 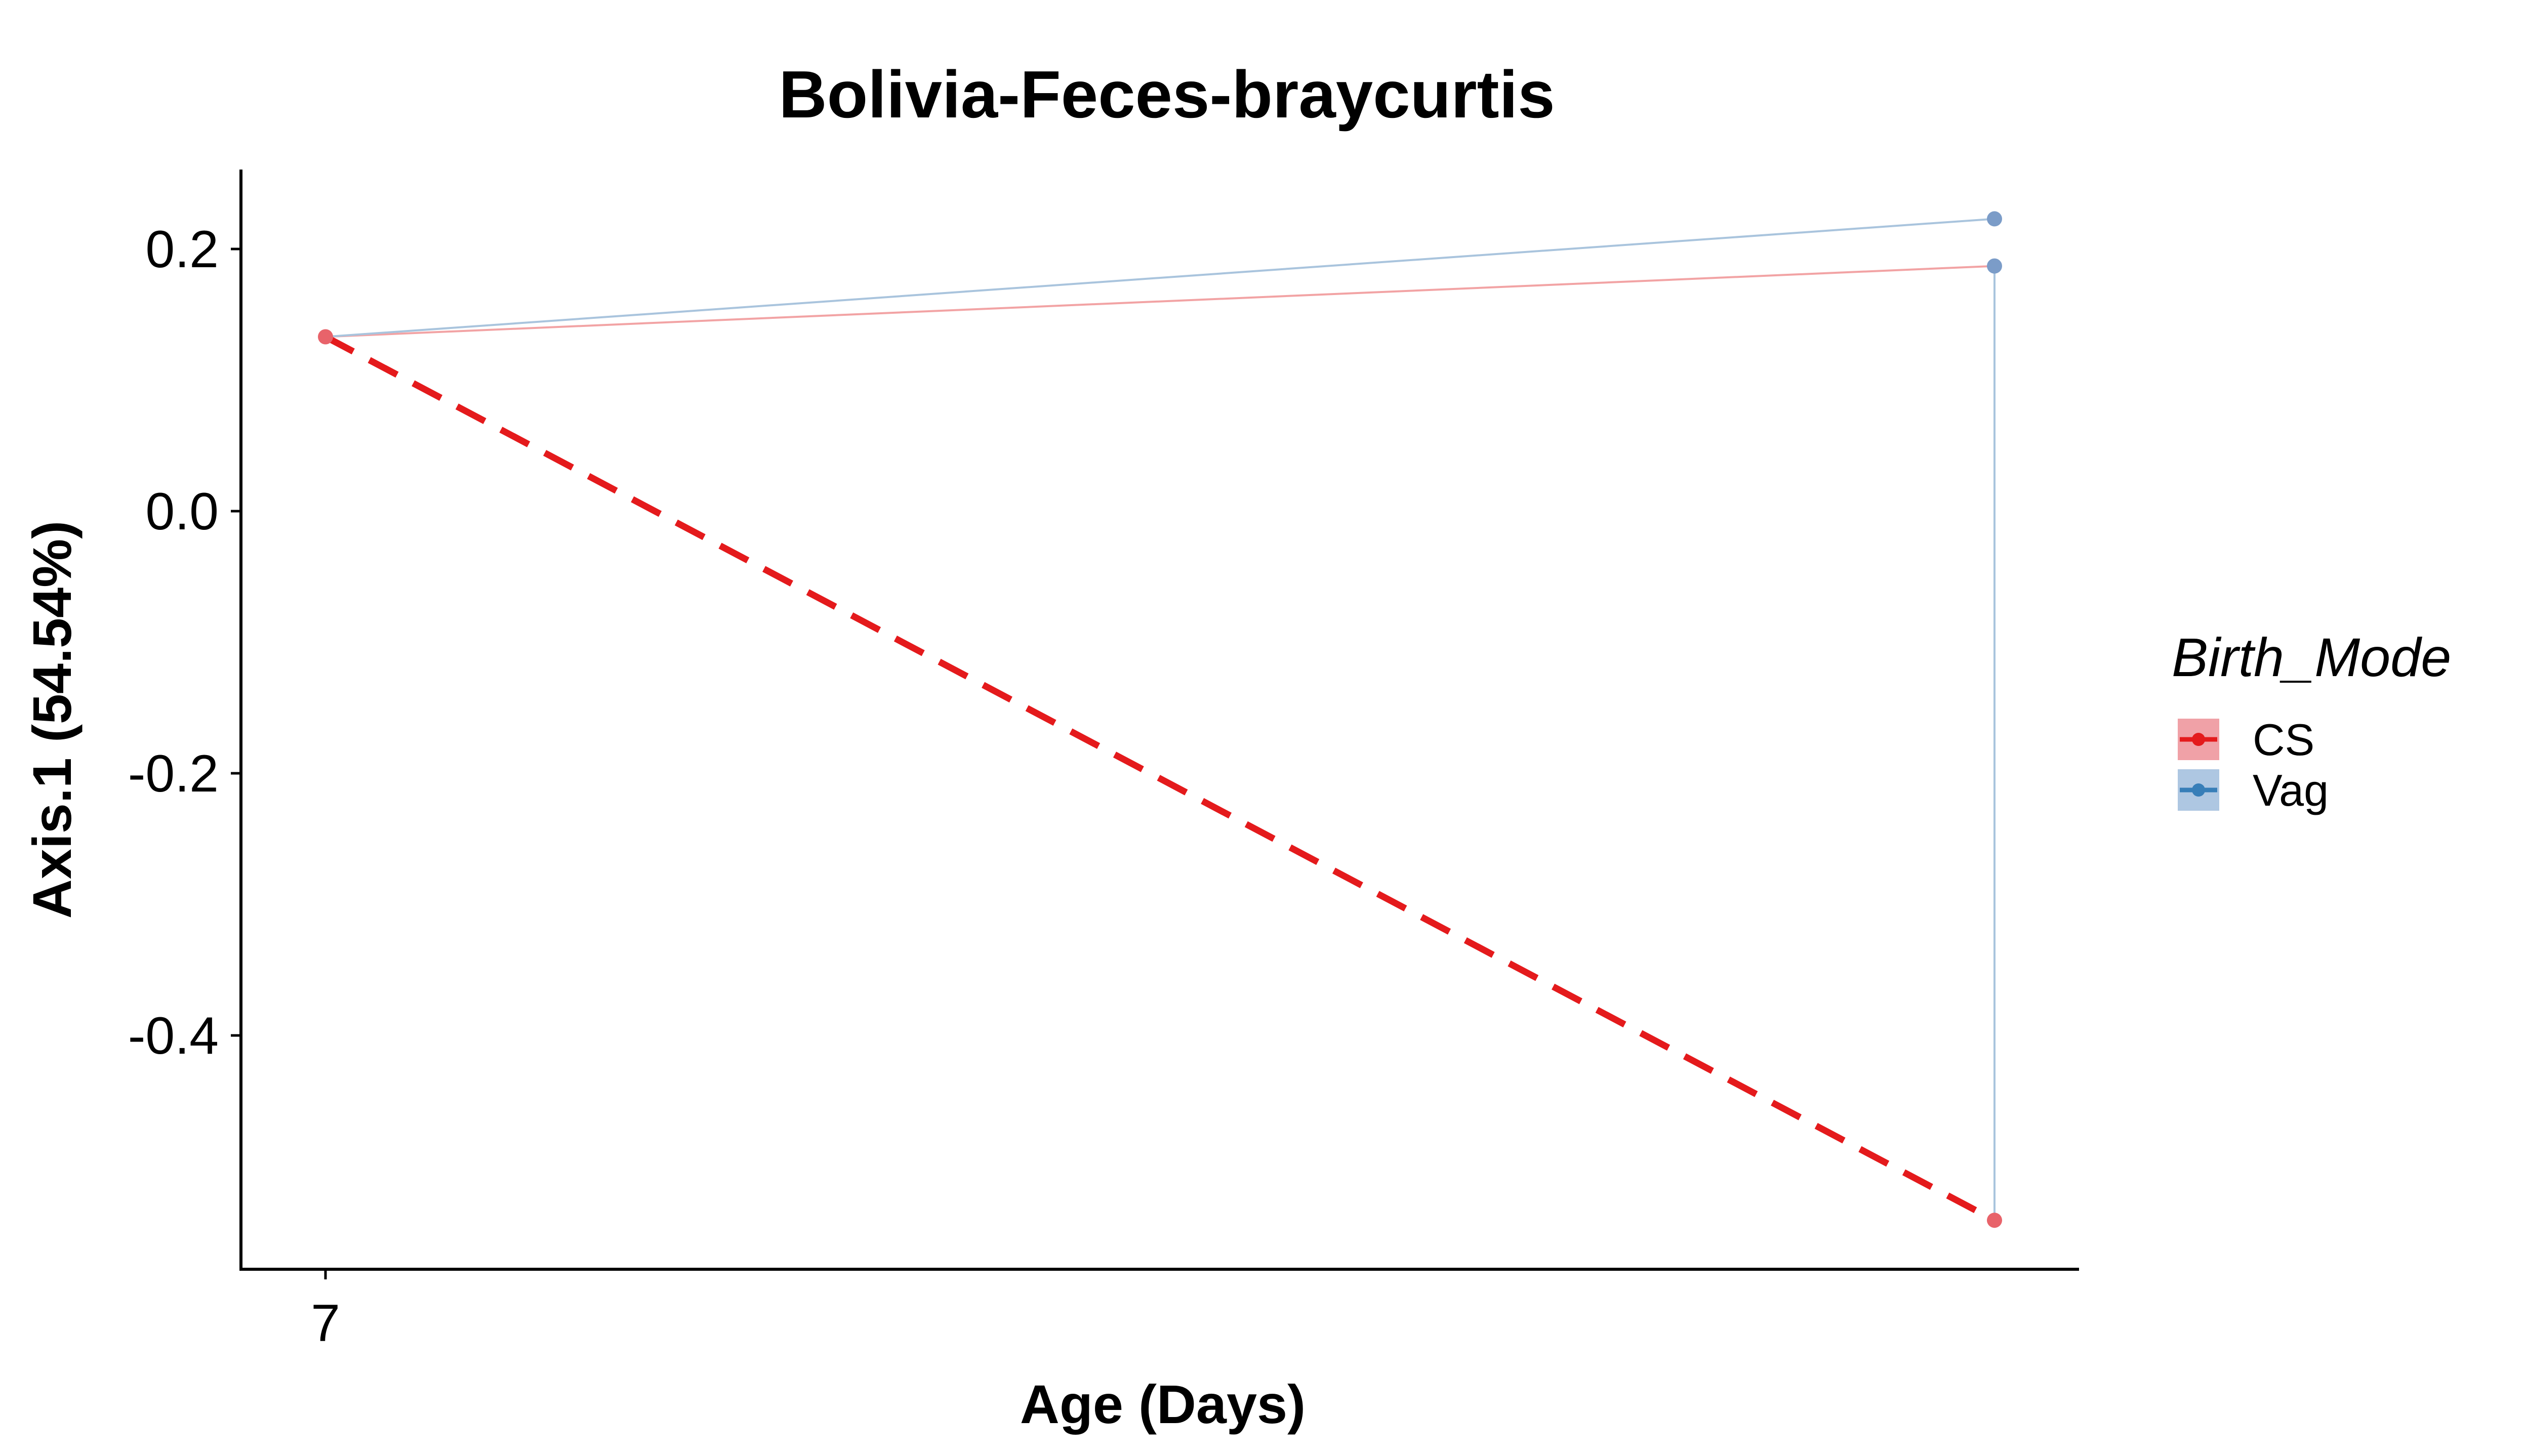 I want to click on y-axis-ticks: 0.2 0.0 -0.2 -0.4, so click(x=184, y=643).